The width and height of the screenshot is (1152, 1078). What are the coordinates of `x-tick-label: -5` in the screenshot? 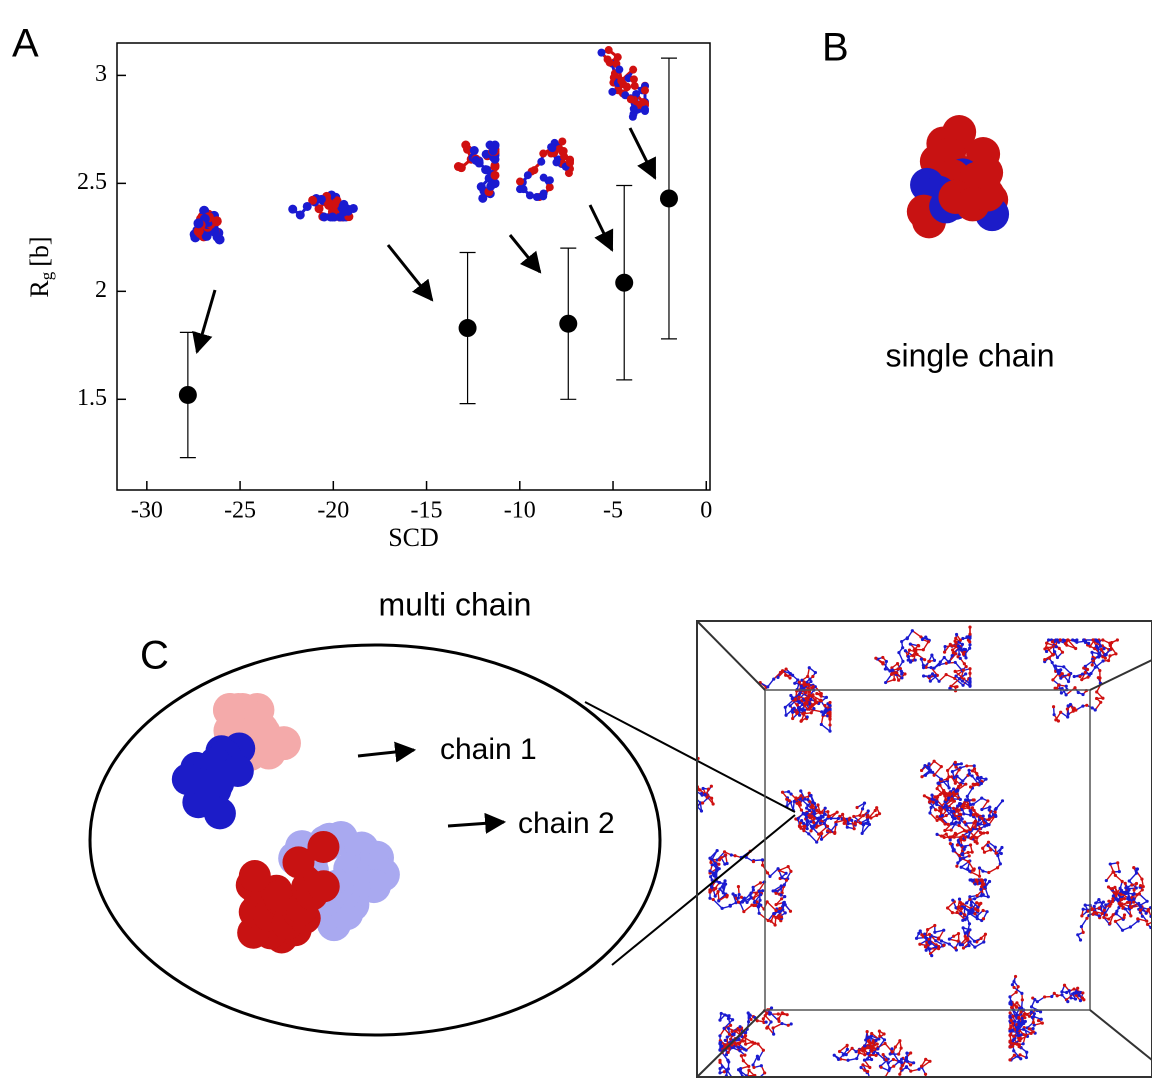 It's located at (613, 511).